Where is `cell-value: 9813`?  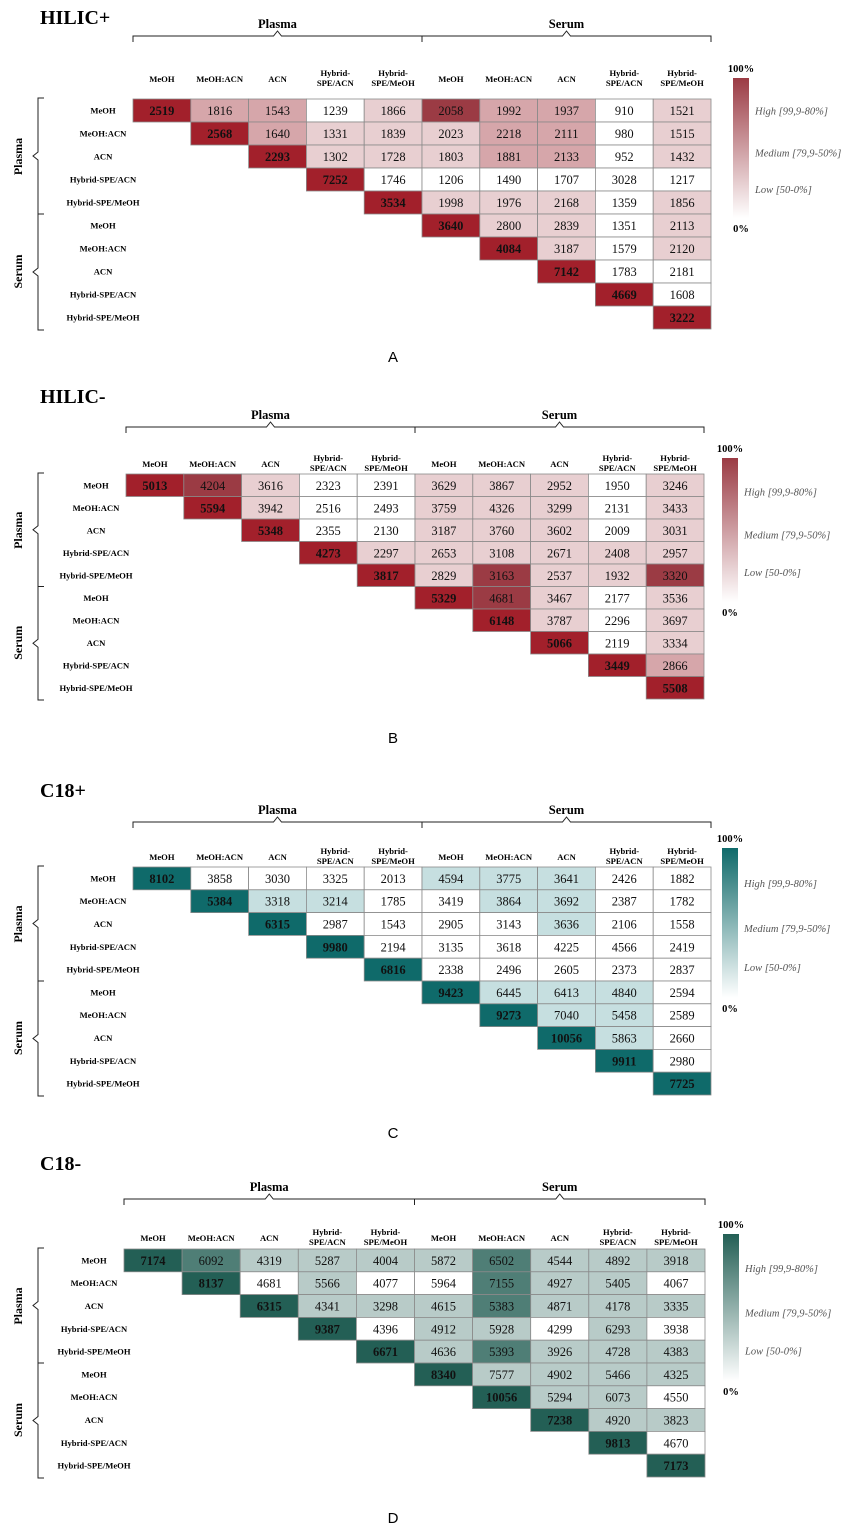 cell-value: 9813 is located at coordinates (617, 1443).